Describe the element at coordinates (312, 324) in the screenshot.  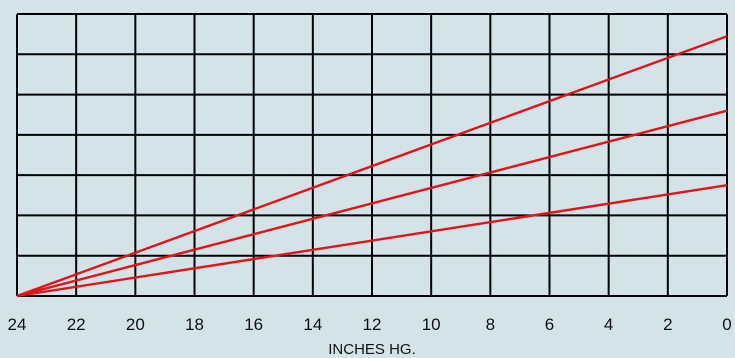
I see `x-tick-label: 14` at that location.